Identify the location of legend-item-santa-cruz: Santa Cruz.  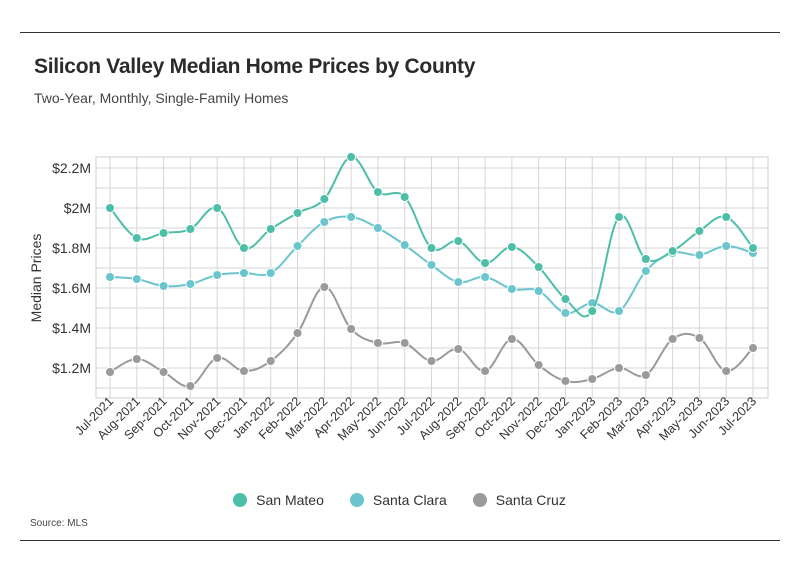
(519, 500).